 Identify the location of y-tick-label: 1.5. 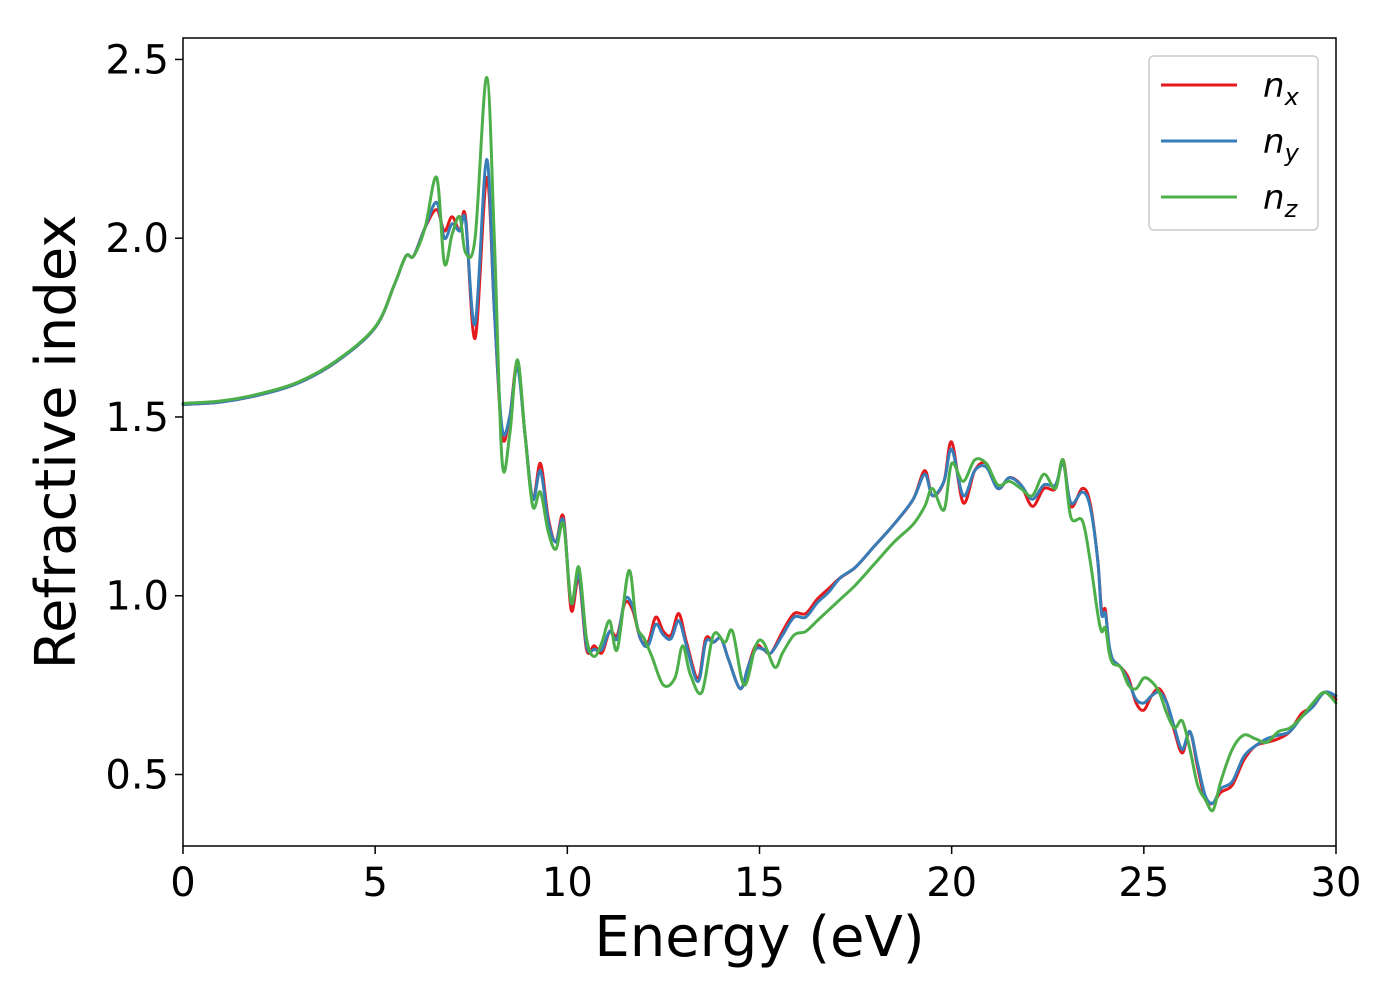
(137, 418).